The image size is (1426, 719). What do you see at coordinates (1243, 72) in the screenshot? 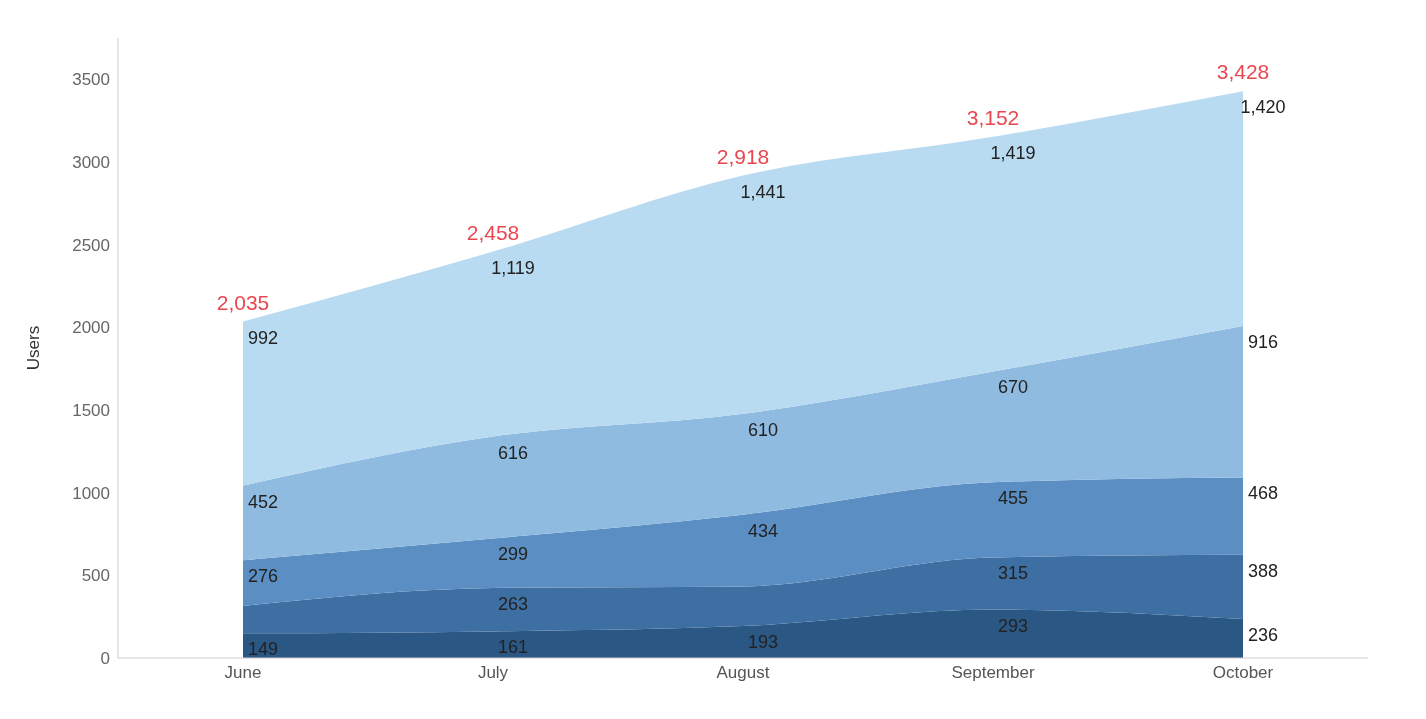
I see `total-label: 3,428` at bounding box center [1243, 72].